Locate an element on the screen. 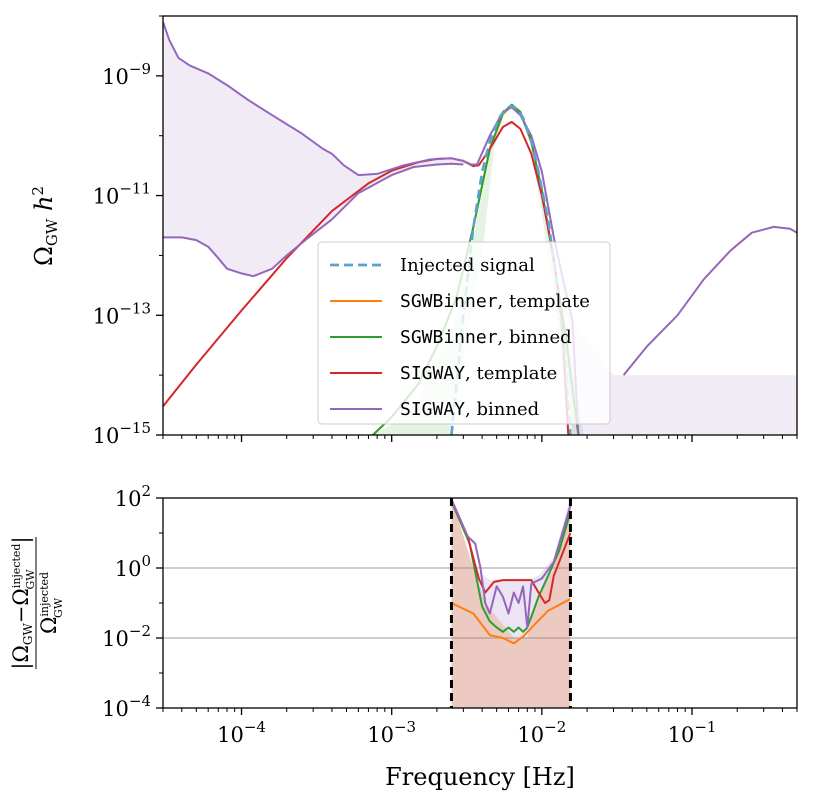  svg-text: |ΩGW−ΩinjectedGW| is located at coordinates (23, 602).